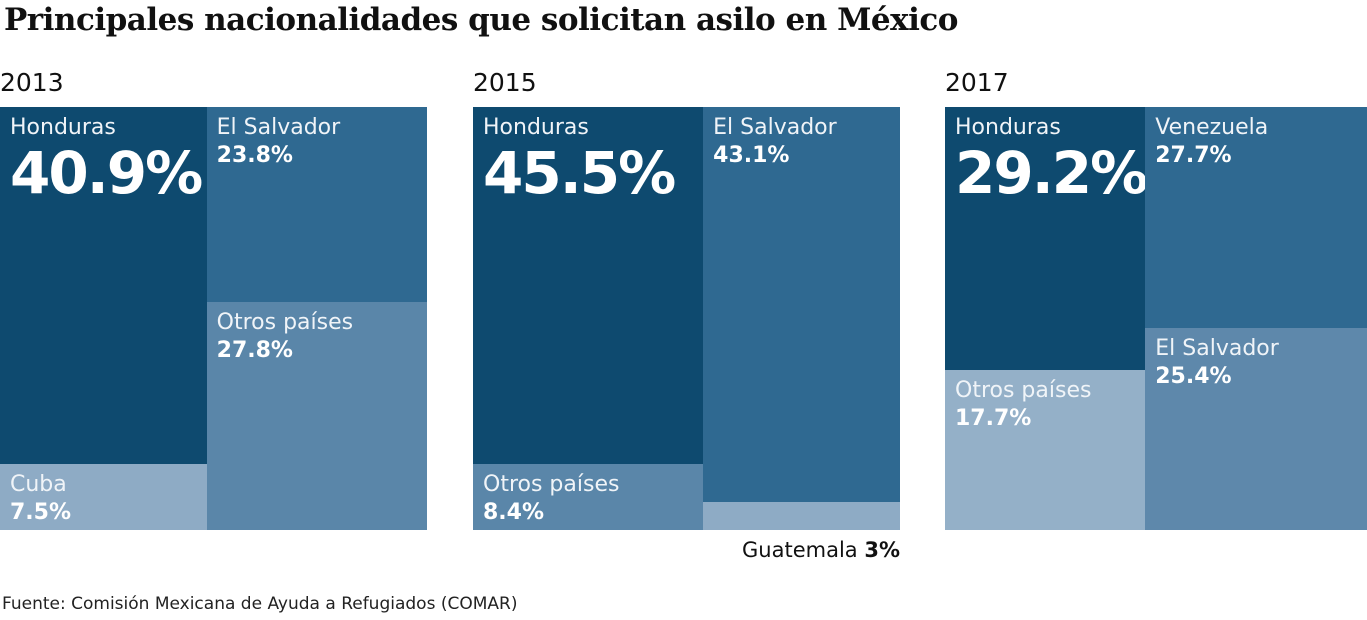 The height and width of the screenshot is (620, 1367). What do you see at coordinates (103, 497) in the screenshot?
I see `treemap-cell: Cuba 7.5%` at bounding box center [103, 497].